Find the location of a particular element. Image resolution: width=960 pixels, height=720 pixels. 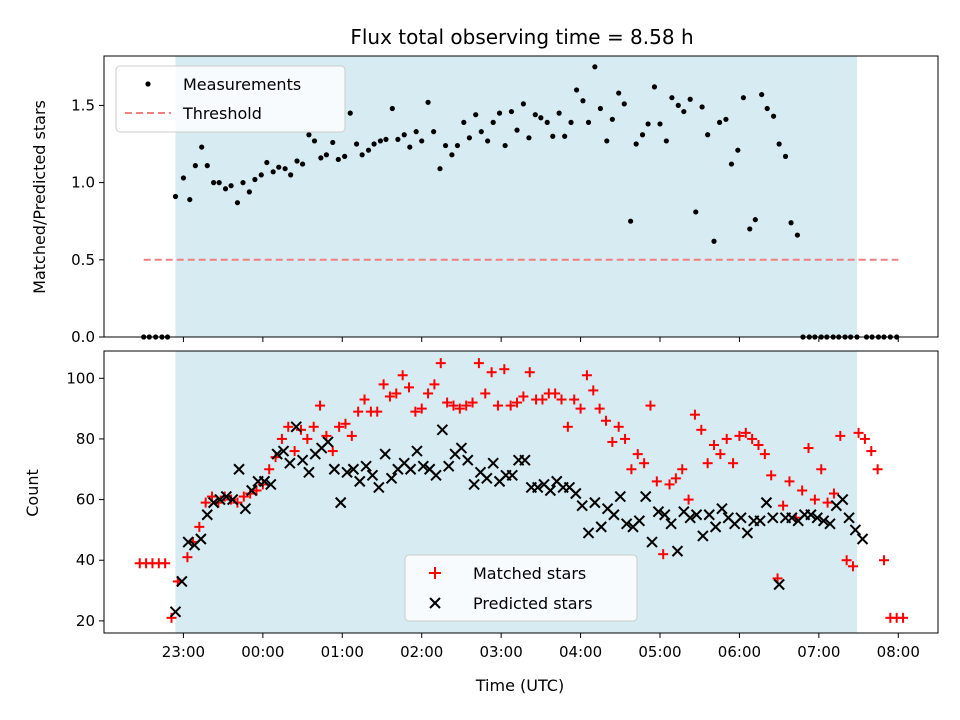

bottom-y-tick-label: 40 is located at coordinates (85, 560).